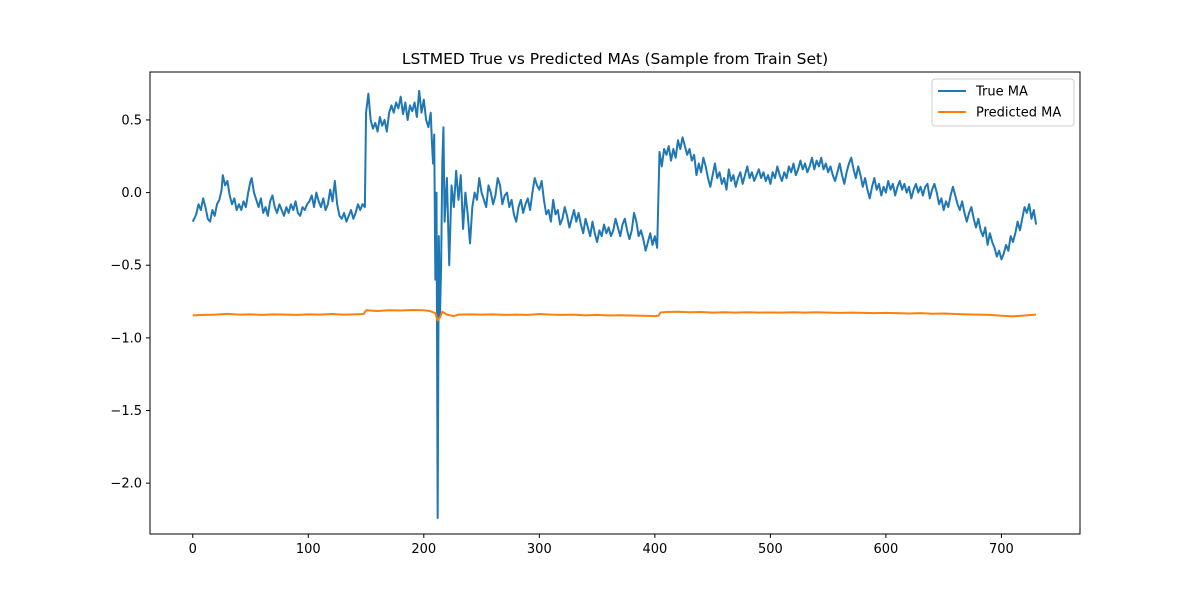  What do you see at coordinates (130, 302) in the screenshot?
I see `y-axis: 0.5 0.0 −0.5 −1.0 −1.5 −2.0` at bounding box center [130, 302].